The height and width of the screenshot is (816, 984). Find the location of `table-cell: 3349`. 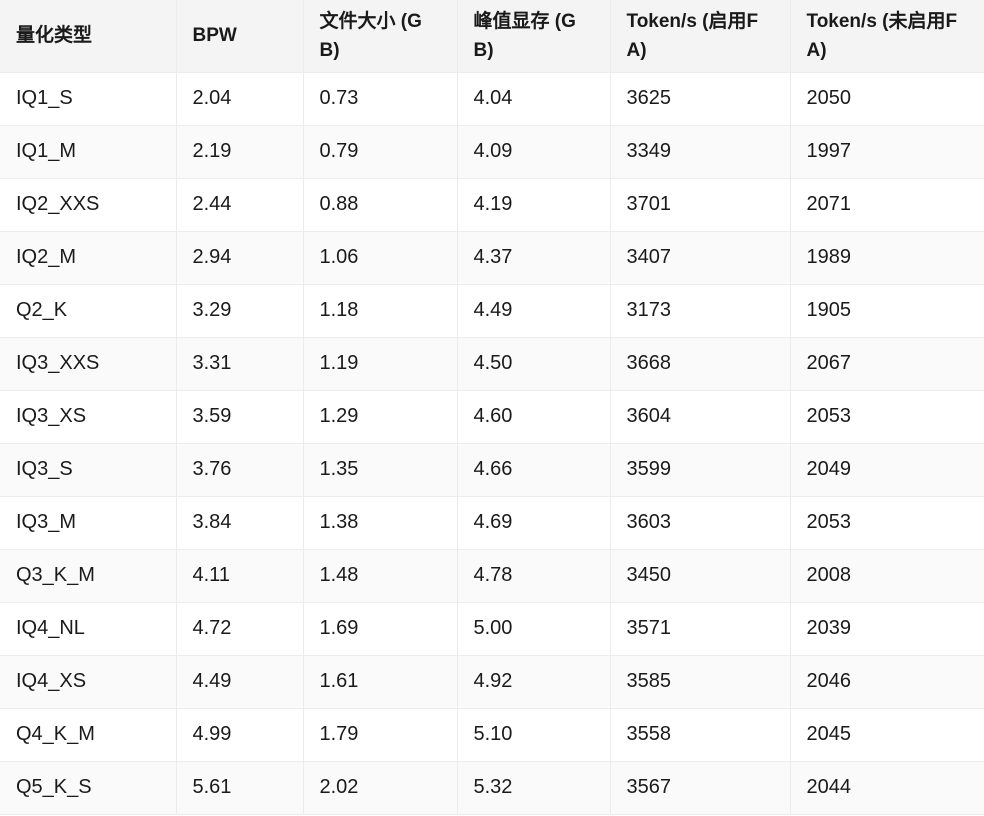

table-cell: 3349 is located at coordinates (700, 152).